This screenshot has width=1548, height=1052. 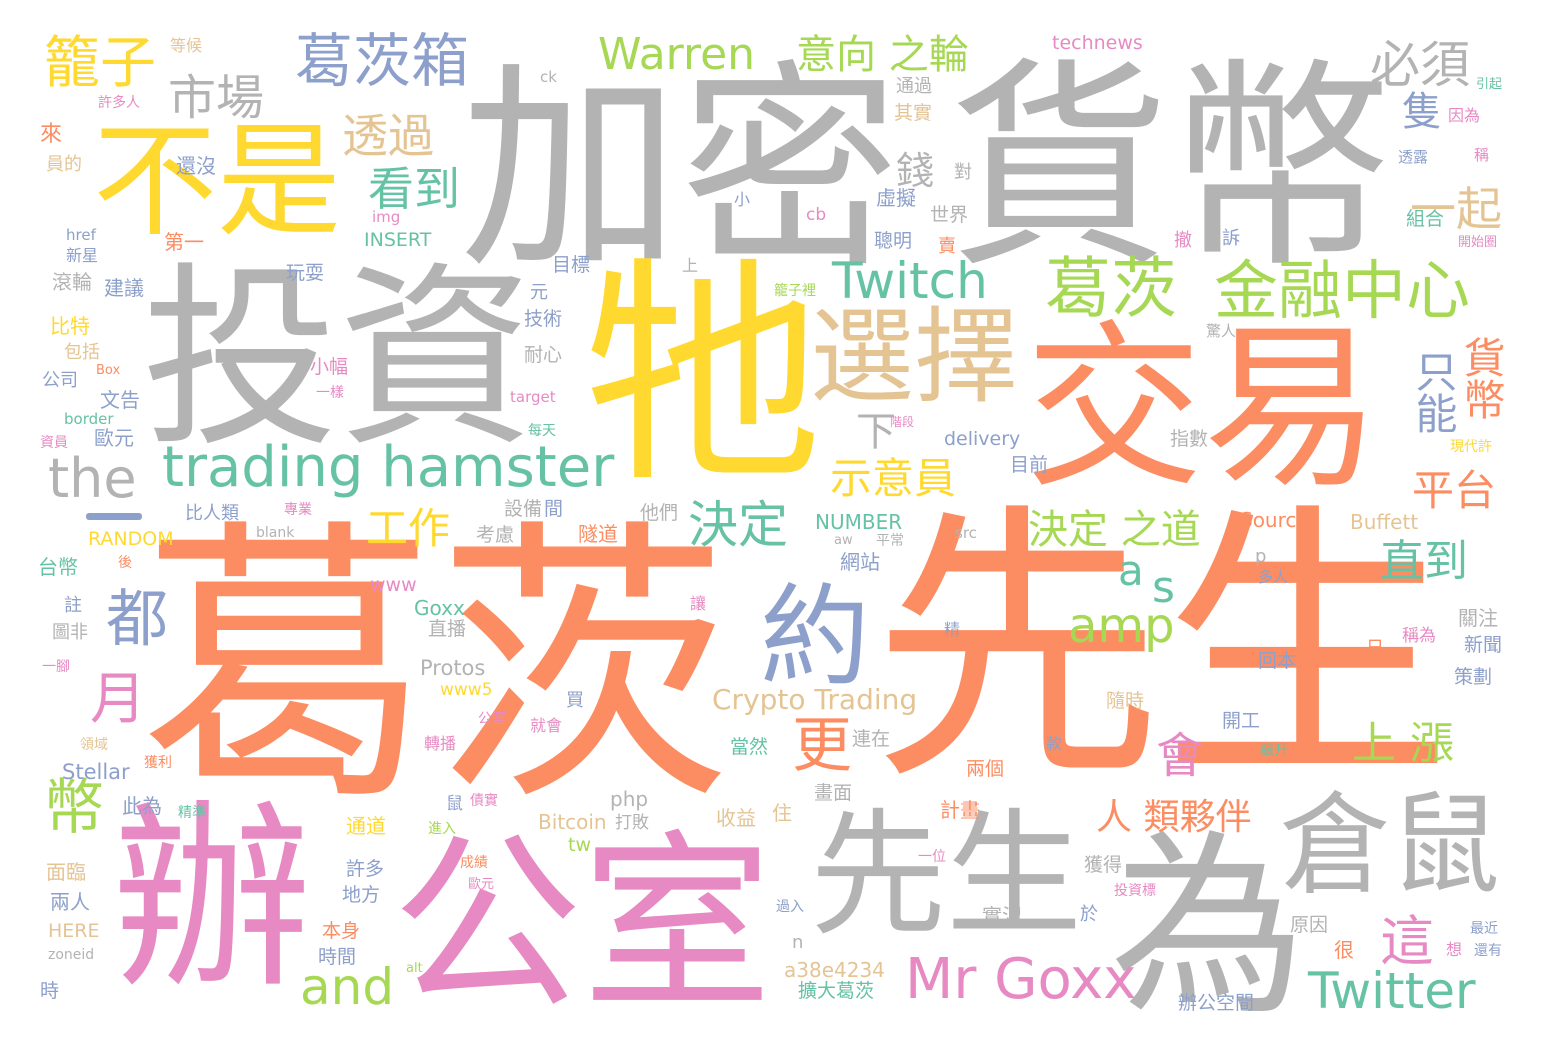 What do you see at coordinates (871, 739) in the screenshot?
I see `word-lian-zai: 連在` at bounding box center [871, 739].